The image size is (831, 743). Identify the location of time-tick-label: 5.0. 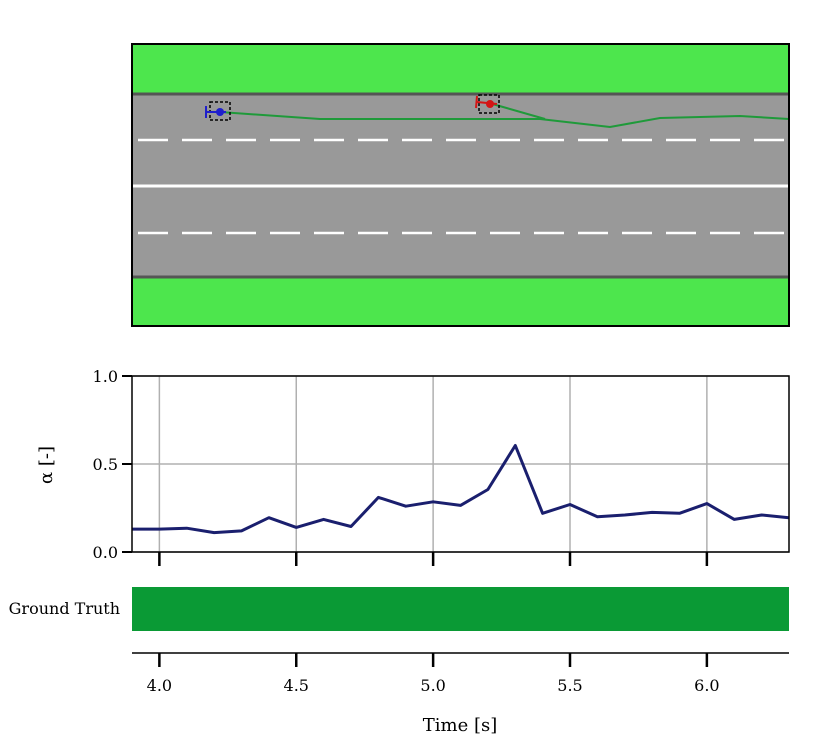
(432, 685).